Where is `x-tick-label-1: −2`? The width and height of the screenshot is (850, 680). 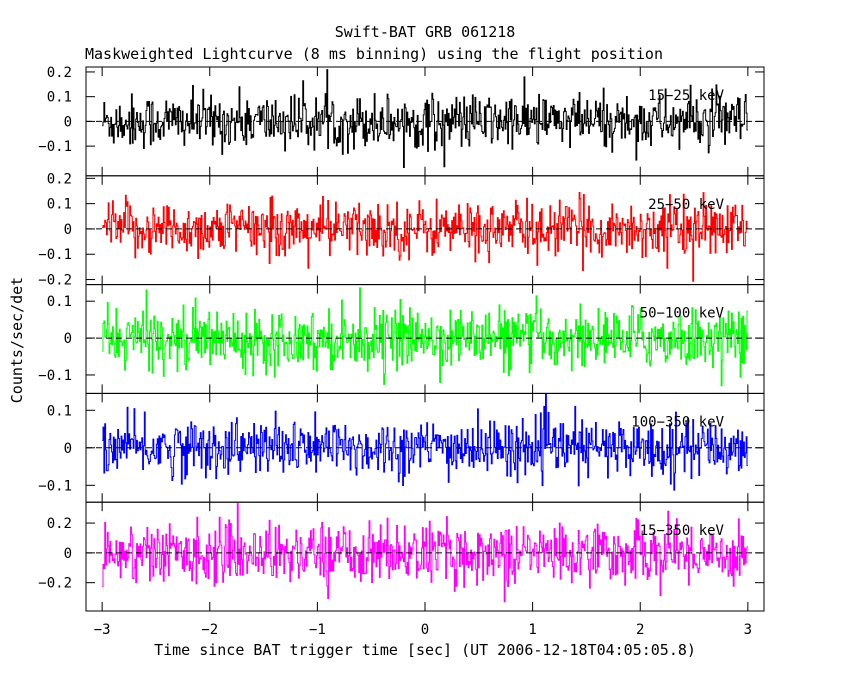
x-tick-label-1: −2 is located at coordinates (209, 630).